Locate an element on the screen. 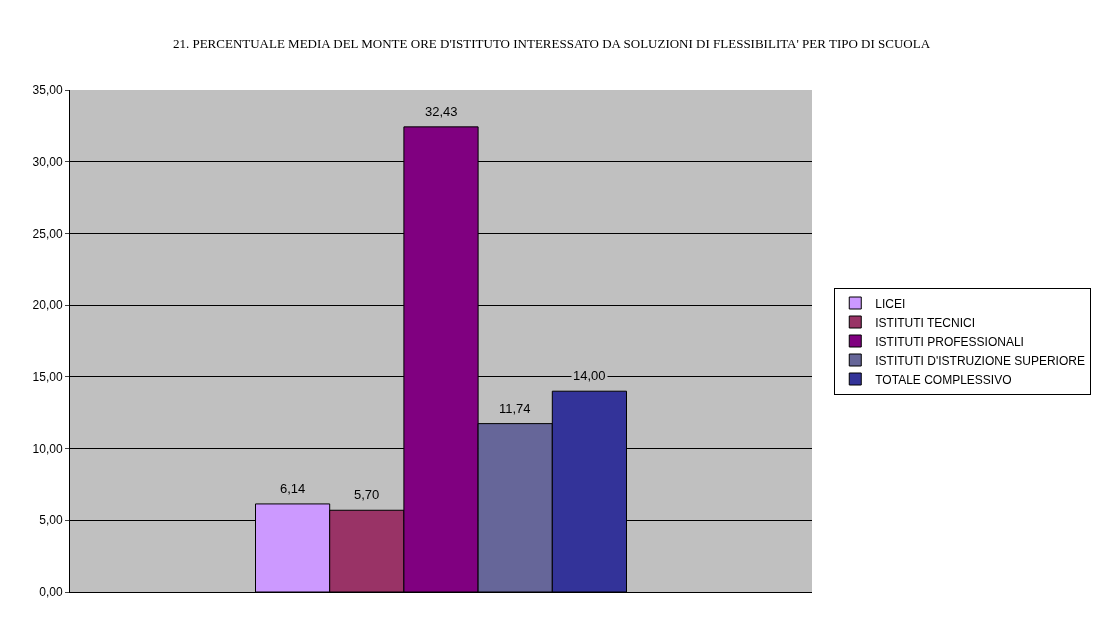 This screenshot has height=642, width=1103. legend-label: ISTITUTI D'ISTRUZIONE SUPERIORE is located at coordinates (980, 360).